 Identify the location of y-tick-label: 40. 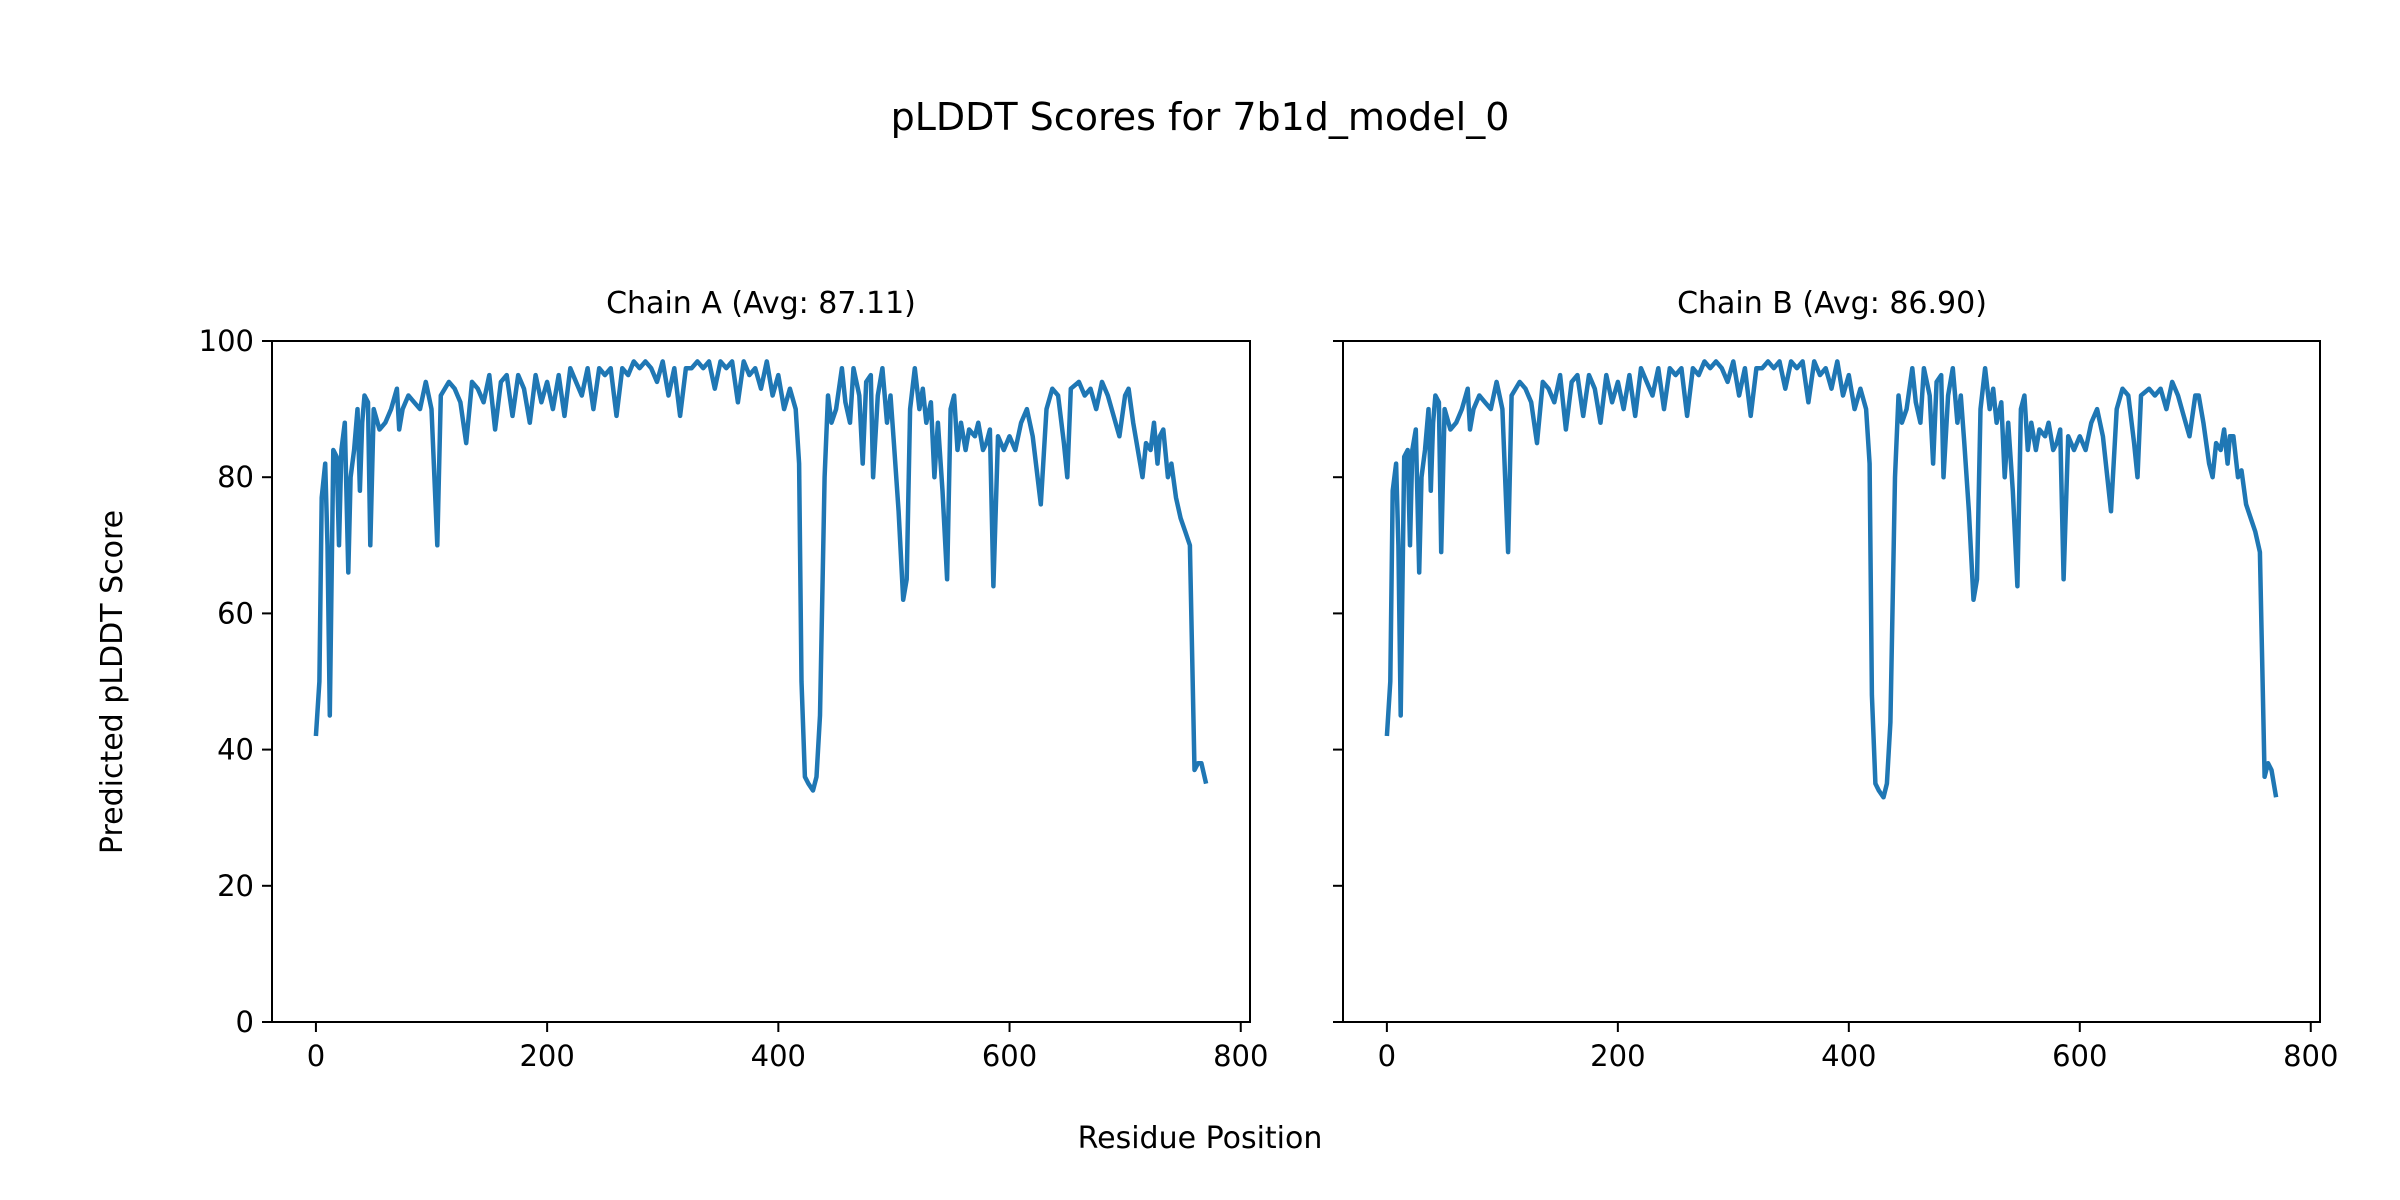
(235, 750).